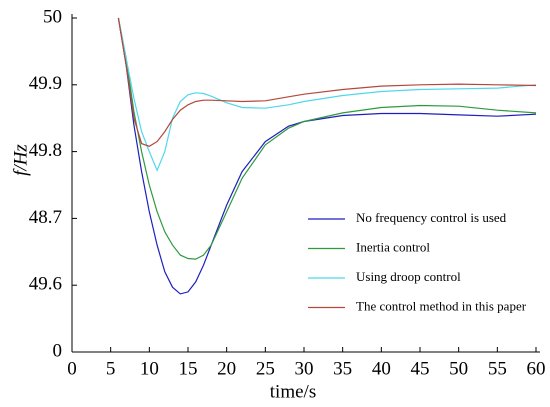 The image size is (550, 407). I want to click on y-tick-label: 49.8, so click(45, 150).